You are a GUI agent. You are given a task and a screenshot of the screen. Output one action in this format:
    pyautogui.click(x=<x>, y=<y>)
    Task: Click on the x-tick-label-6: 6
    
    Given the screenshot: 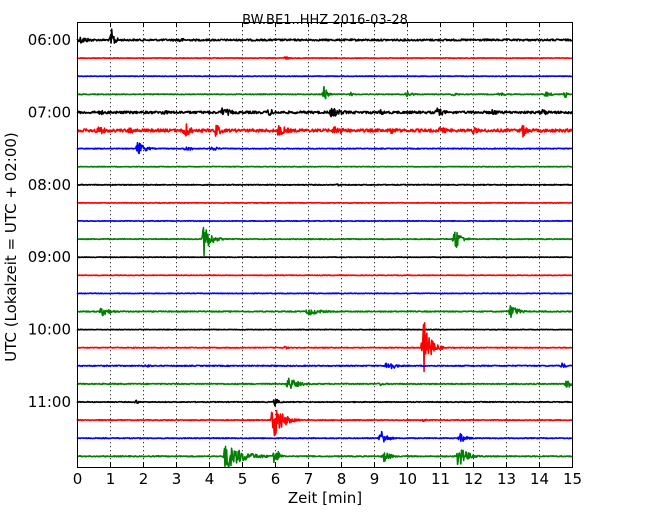 What is the action you would take?
    pyautogui.click(x=276, y=479)
    